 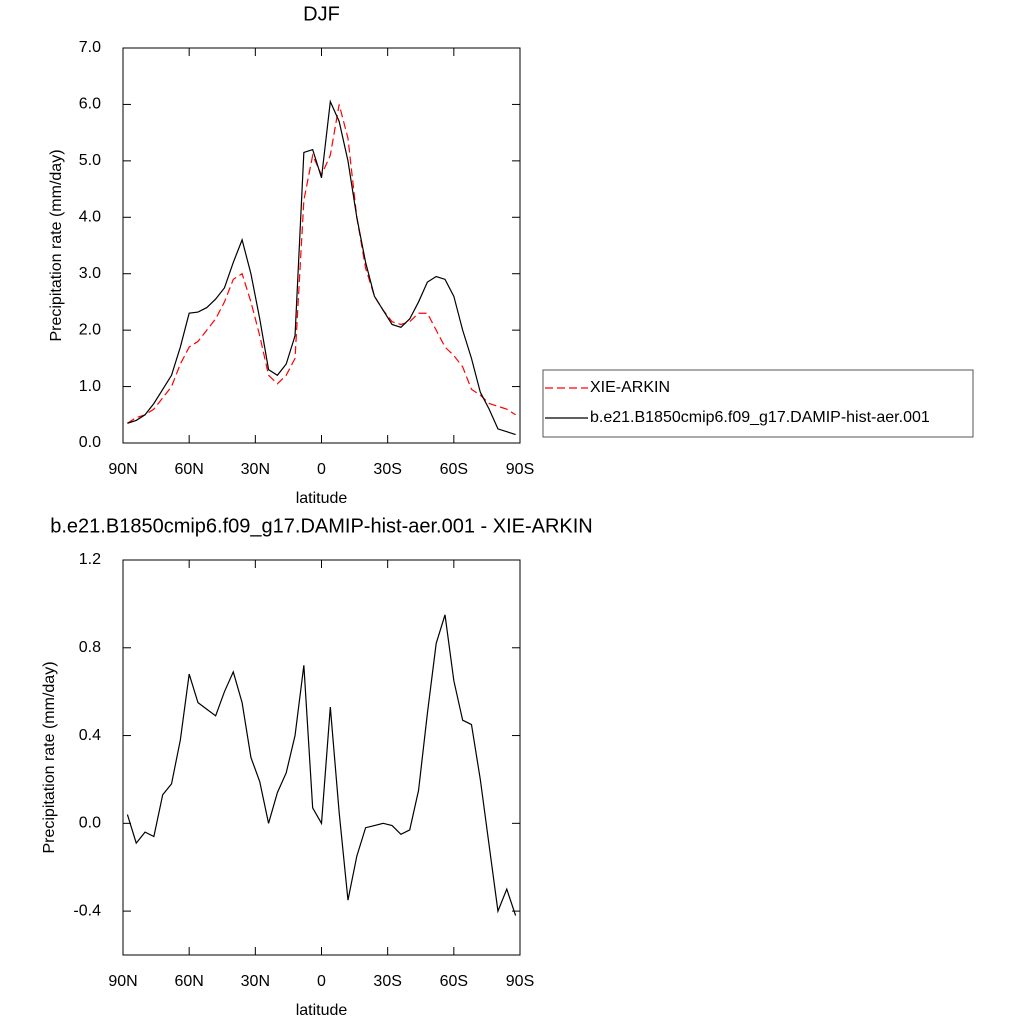 I want to click on y-tick-label: 4.0, so click(x=90, y=217).